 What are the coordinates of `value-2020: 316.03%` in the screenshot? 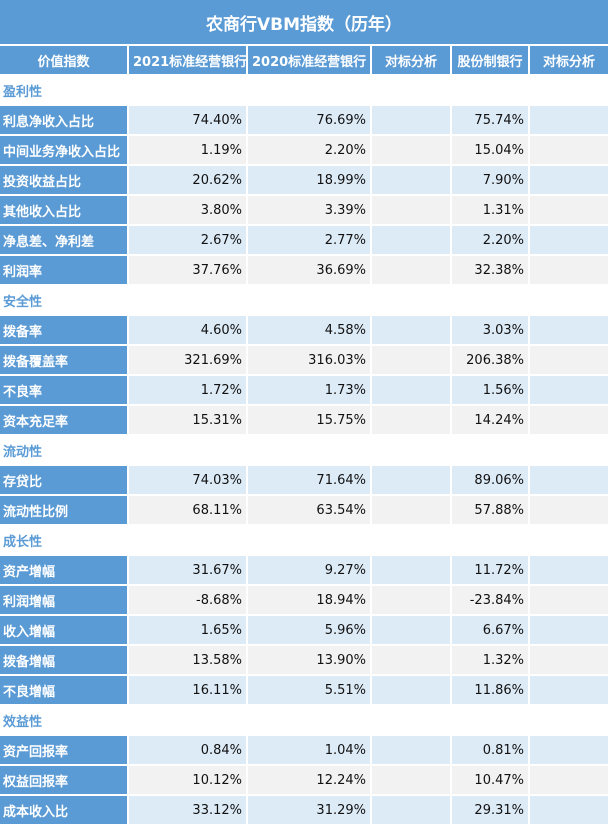 It's located at (310, 361).